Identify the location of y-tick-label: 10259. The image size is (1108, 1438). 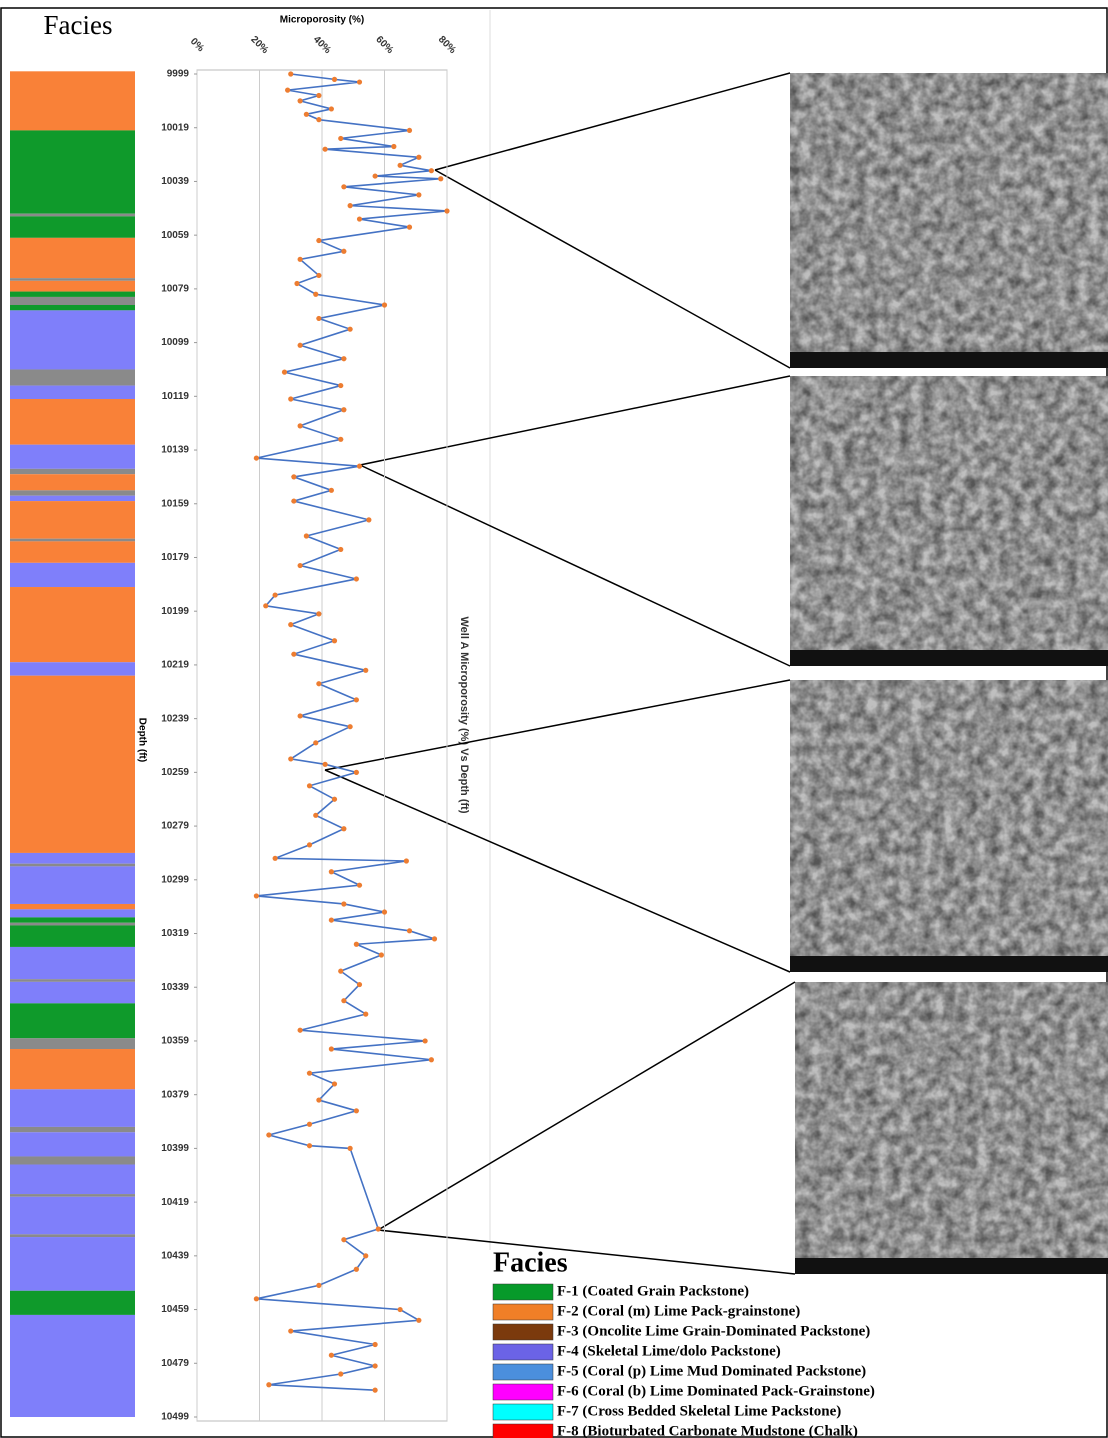
(175, 772).